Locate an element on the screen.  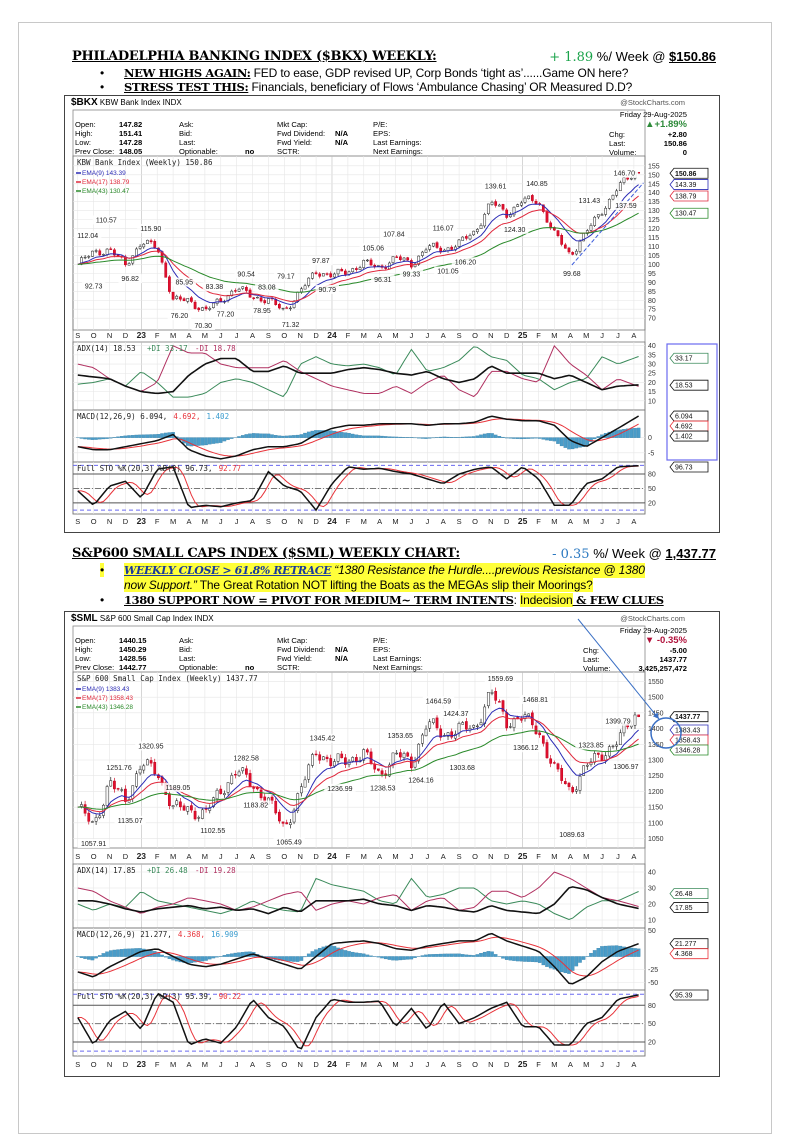
price-annotation: 1264.16 is located at coordinates (420, 780).